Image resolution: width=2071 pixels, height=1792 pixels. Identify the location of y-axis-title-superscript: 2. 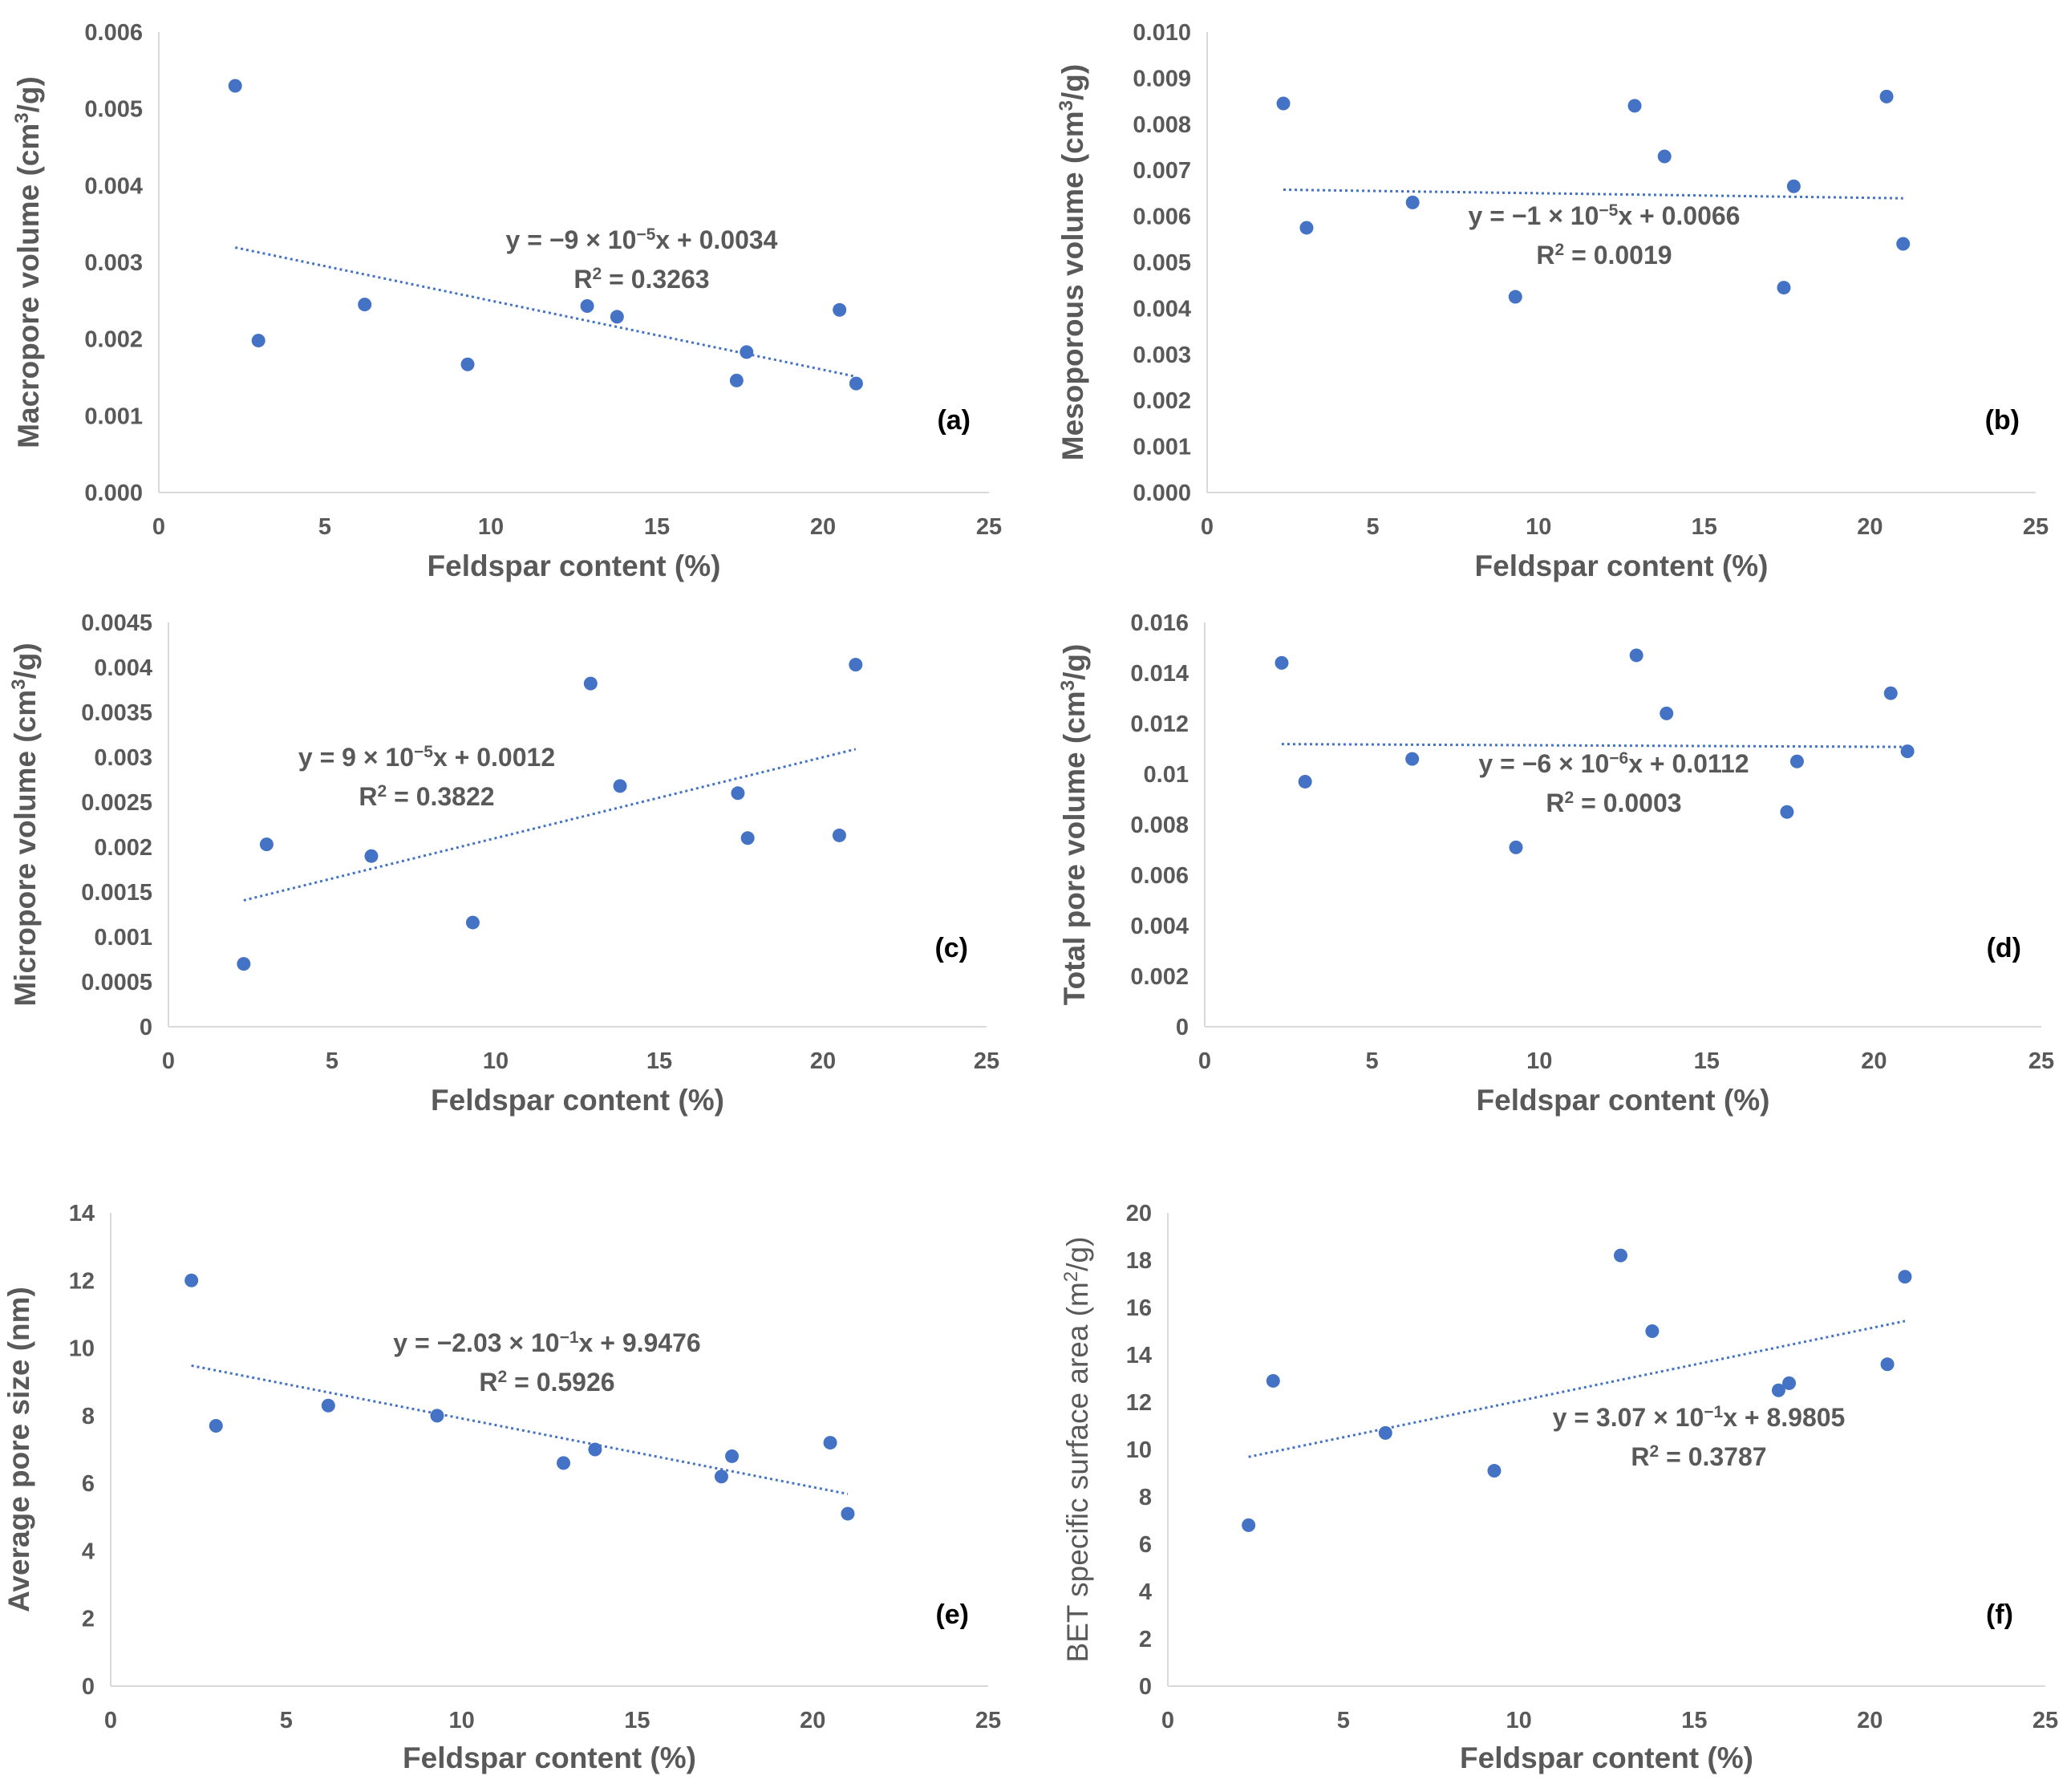
(1071, 1276).